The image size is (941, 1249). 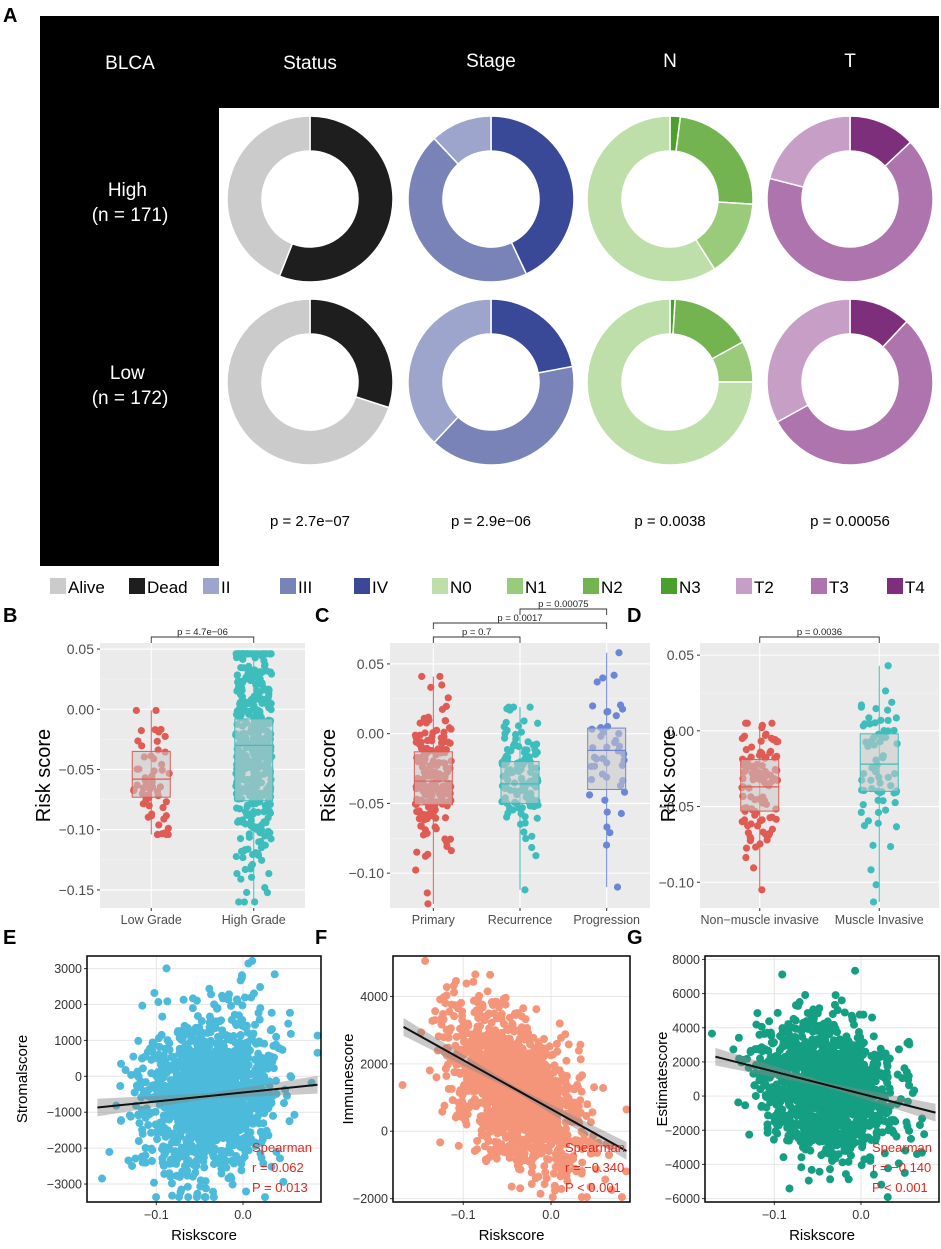 I want to click on legend-swatch-iii, so click(x=288, y=586).